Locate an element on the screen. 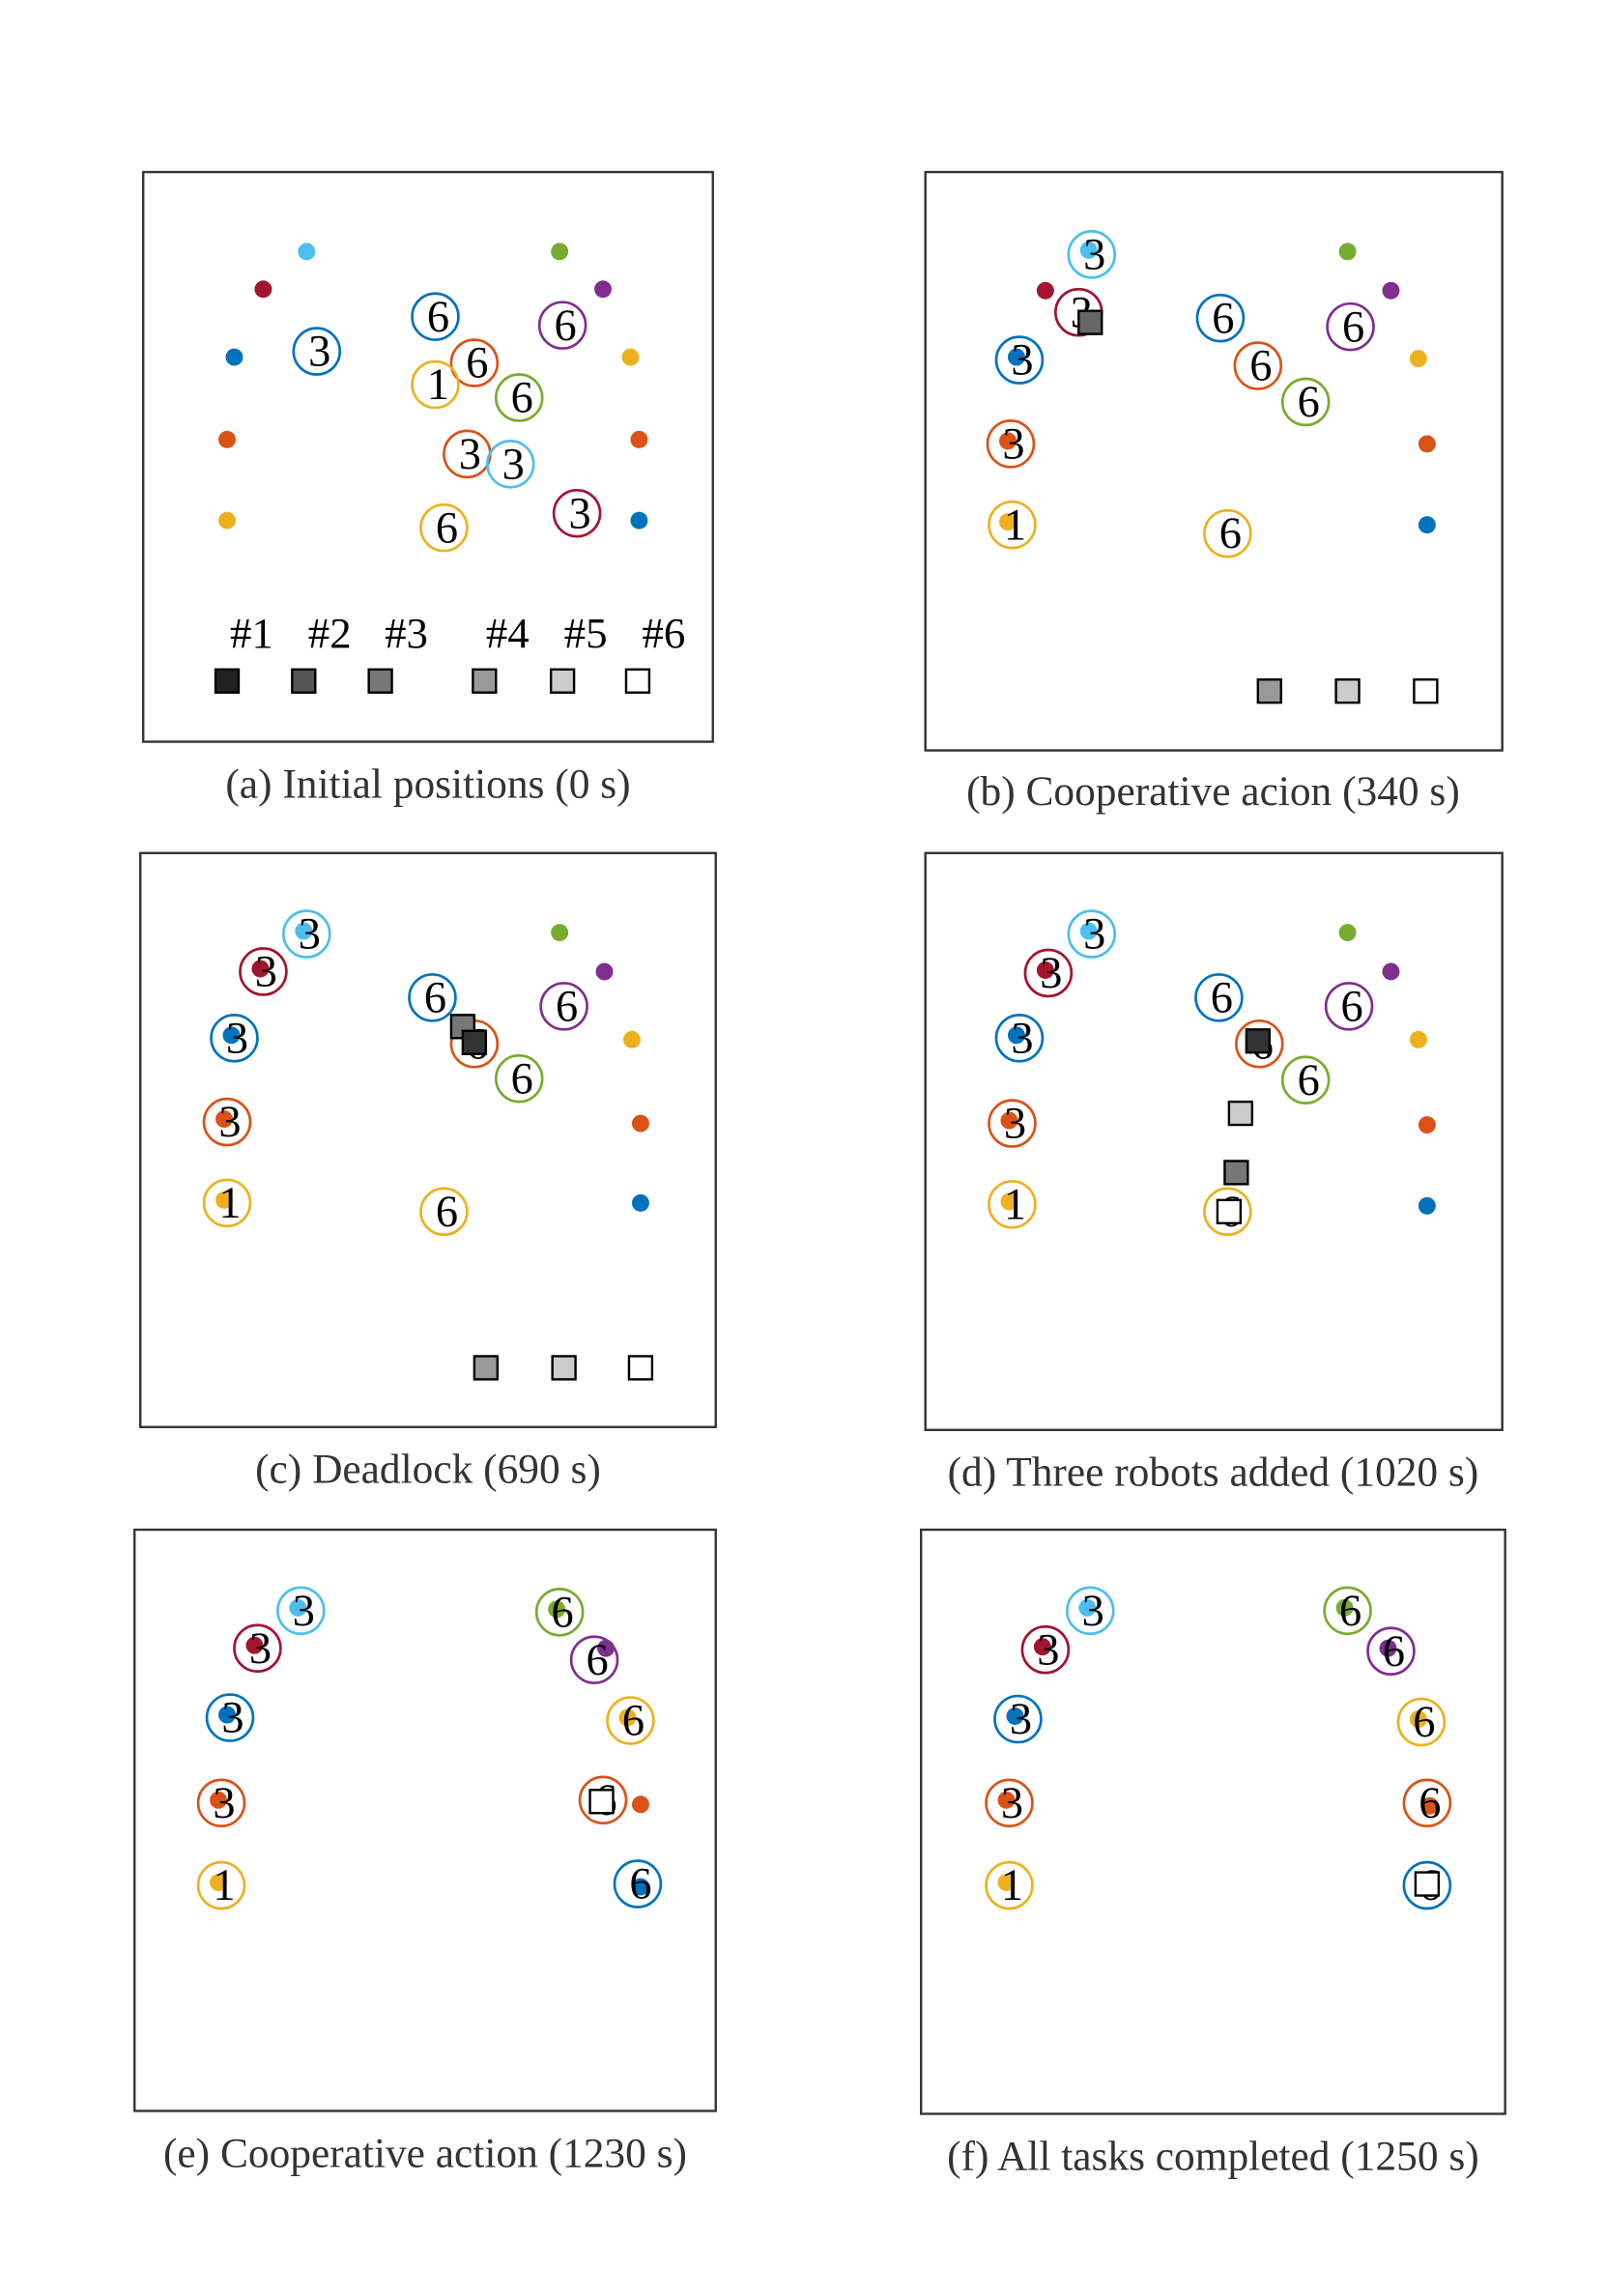 This screenshot has height=2296, width=1605. task-label: #1 is located at coordinates (251, 633).